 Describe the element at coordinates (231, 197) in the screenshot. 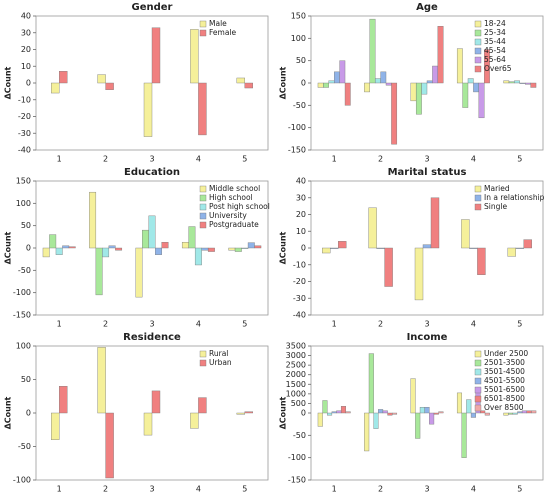

I see `legend-label: High school` at that location.